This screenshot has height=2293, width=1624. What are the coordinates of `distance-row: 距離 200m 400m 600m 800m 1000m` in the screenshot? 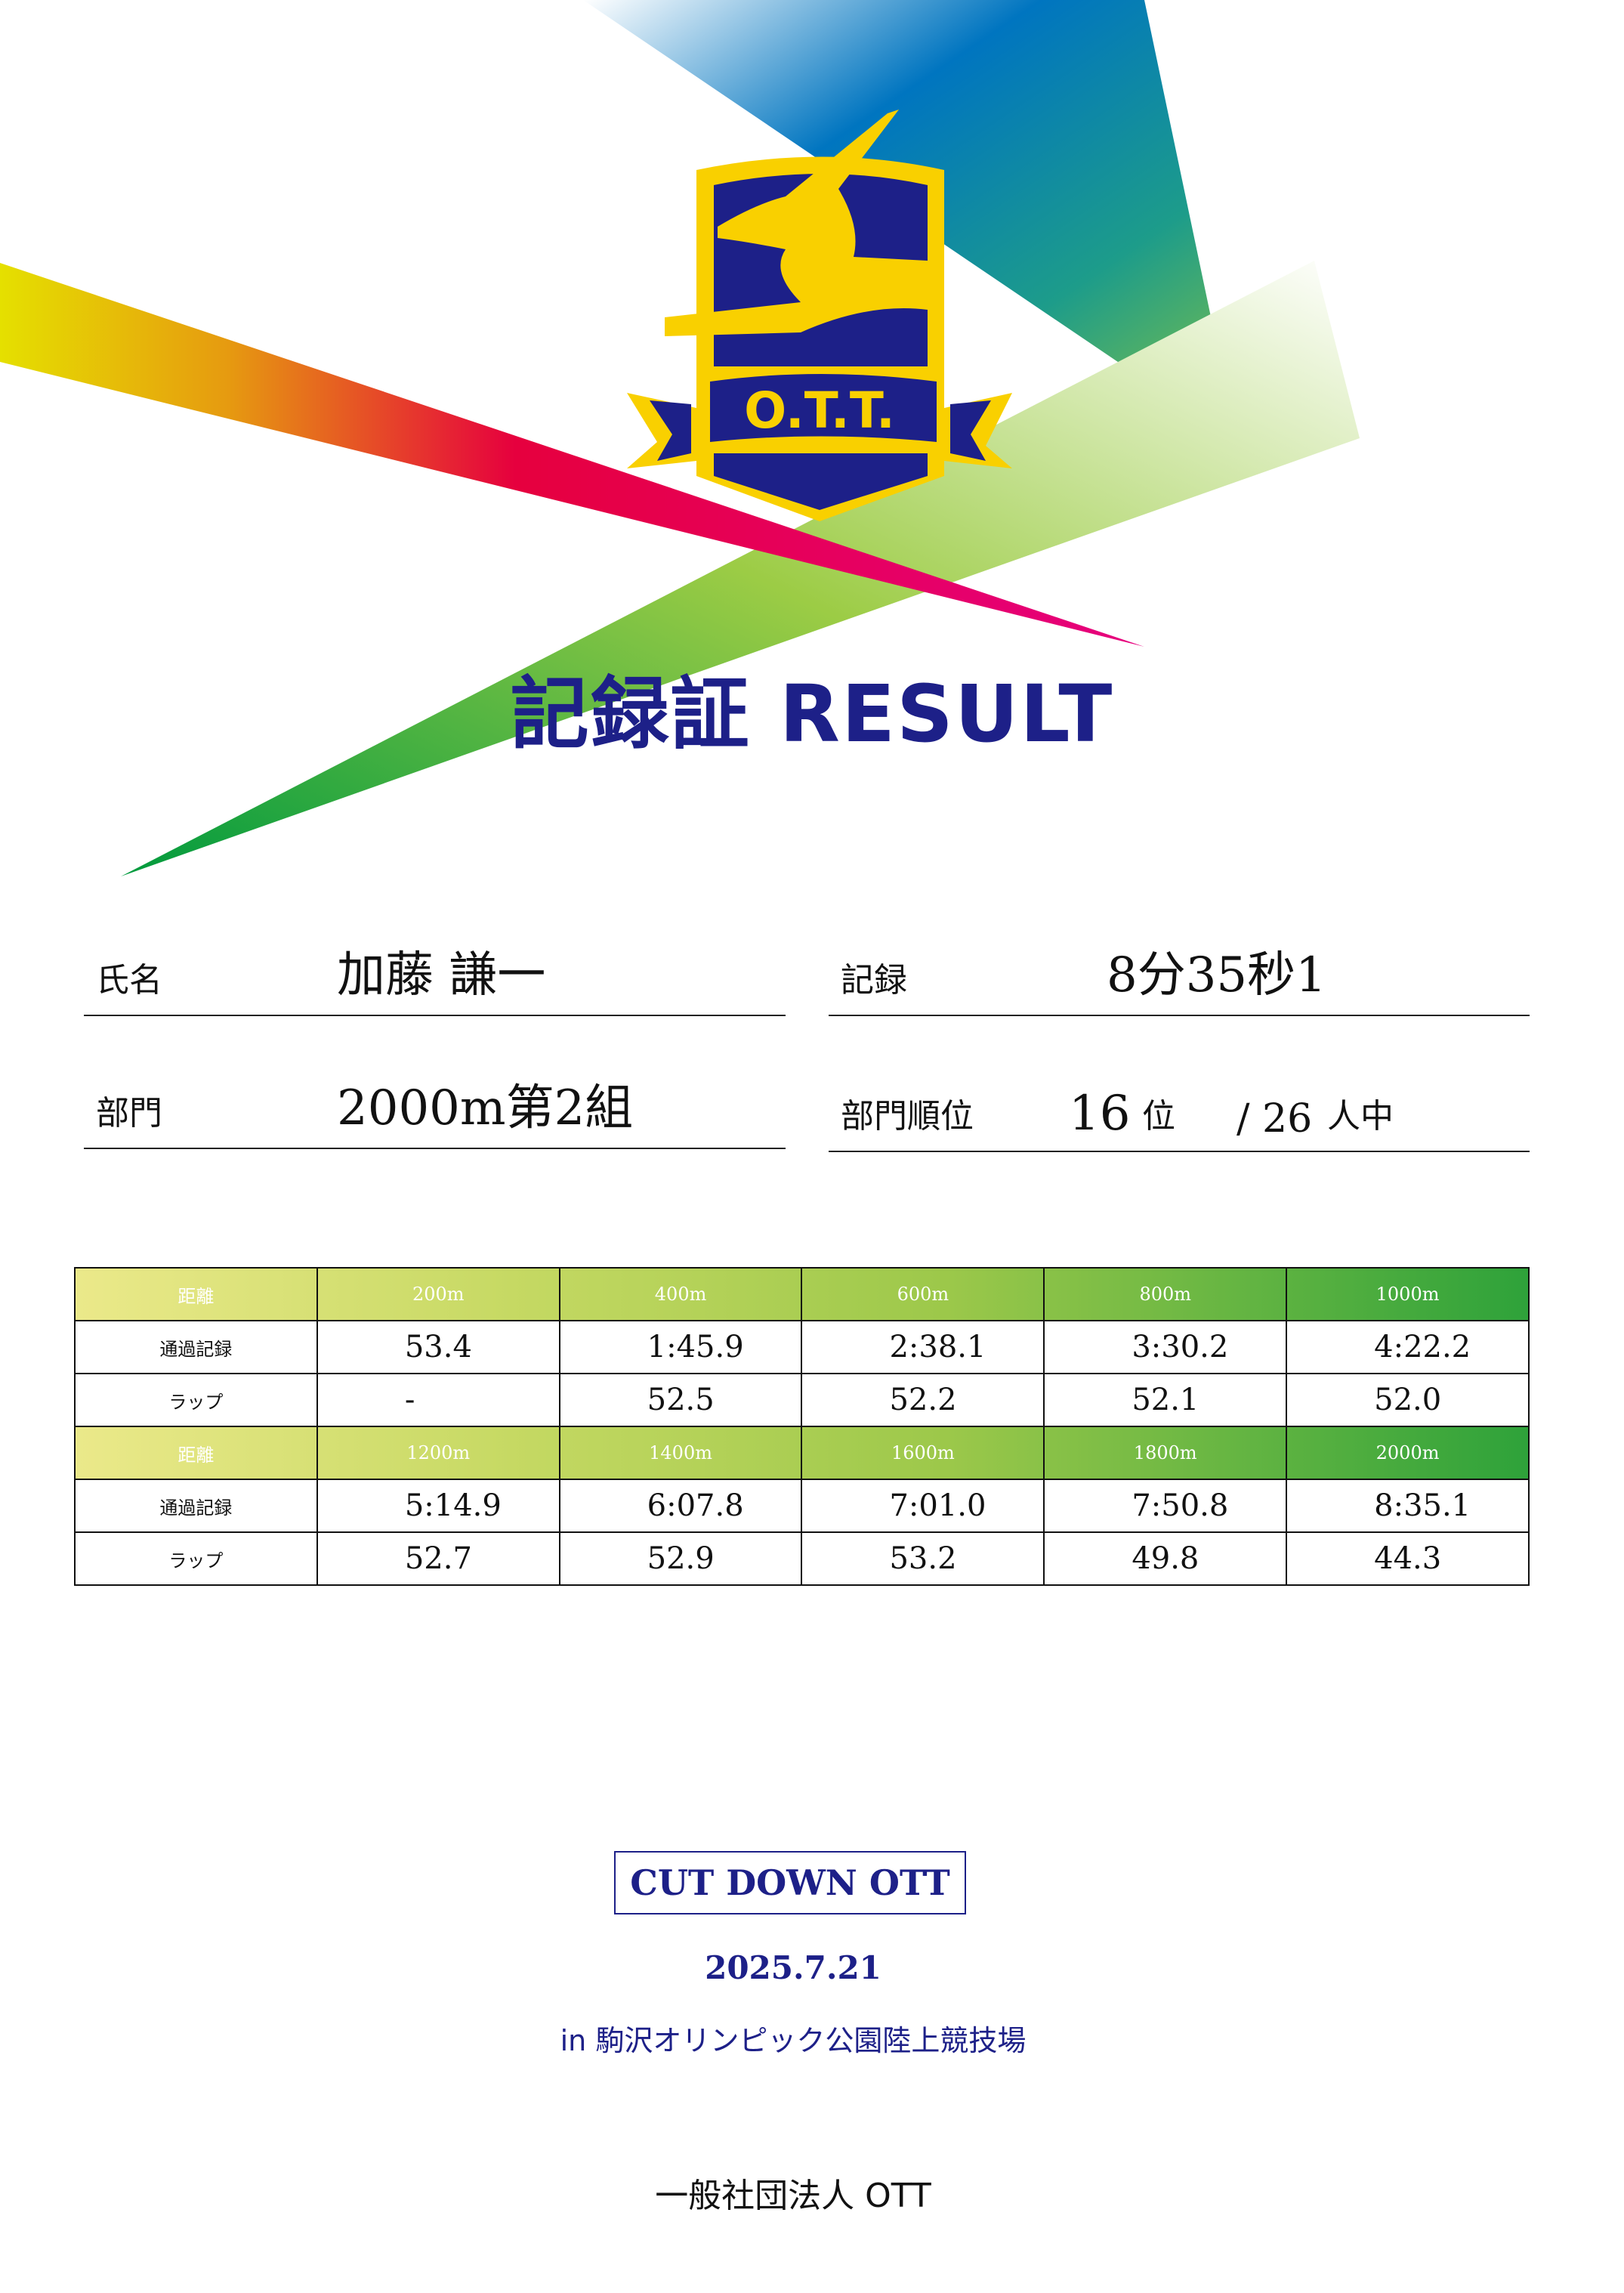 It's located at (802, 1294).